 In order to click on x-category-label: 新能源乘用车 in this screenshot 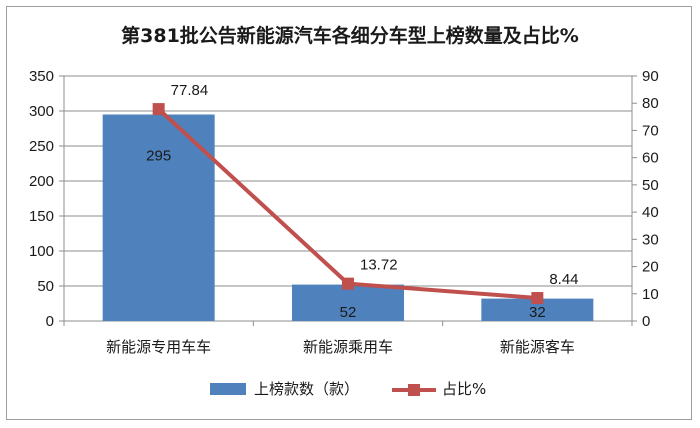, I will do `click(348, 347)`.